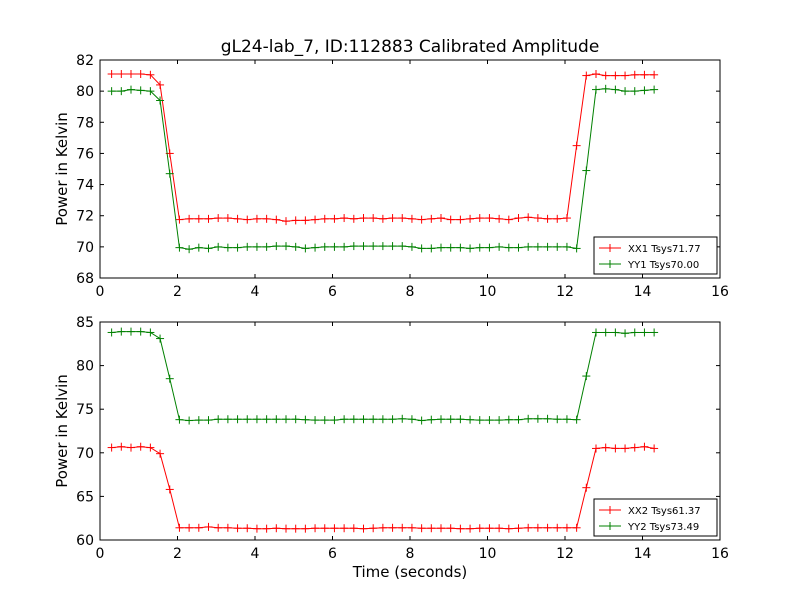 This screenshot has width=800, height=600. Describe the element at coordinates (650, 249) in the screenshot. I see `legend-entry: XX1 Tsys71.77` at that location.